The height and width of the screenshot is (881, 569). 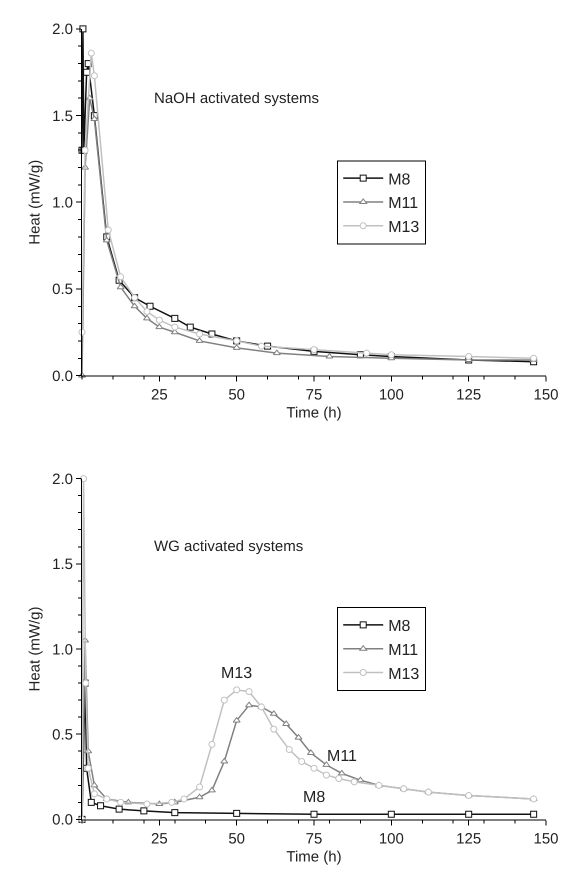 What do you see at coordinates (342, 756) in the screenshot?
I see `annotation: M11` at bounding box center [342, 756].